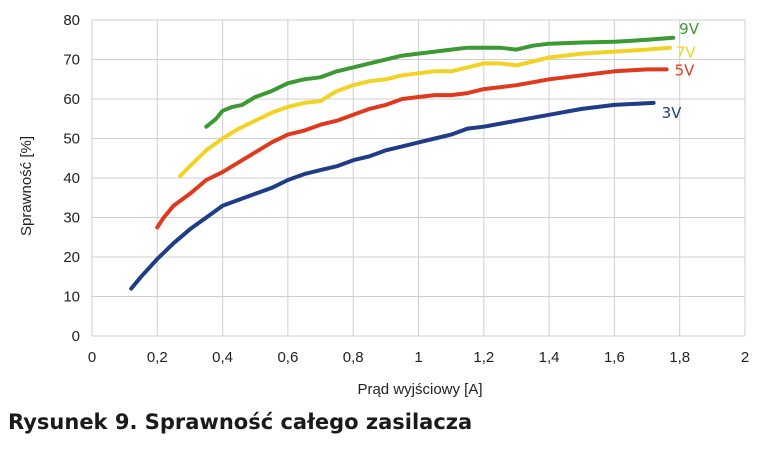  What do you see at coordinates (549, 357) in the screenshot?
I see `x-tick-label: 1,4` at bounding box center [549, 357].